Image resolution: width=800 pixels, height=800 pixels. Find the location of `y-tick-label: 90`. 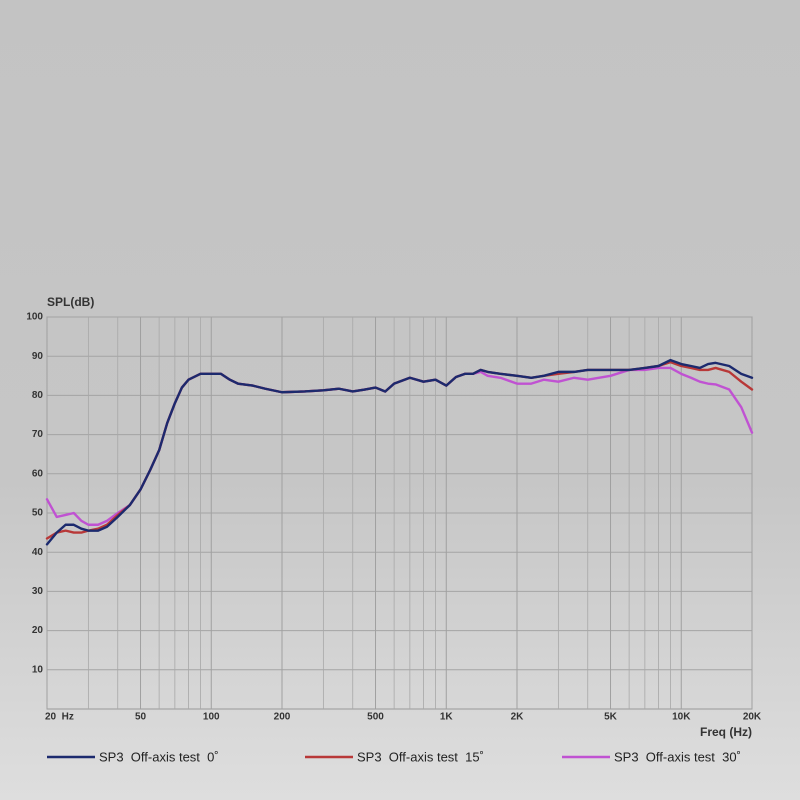

y-tick-label: 90 is located at coordinates (38, 356).